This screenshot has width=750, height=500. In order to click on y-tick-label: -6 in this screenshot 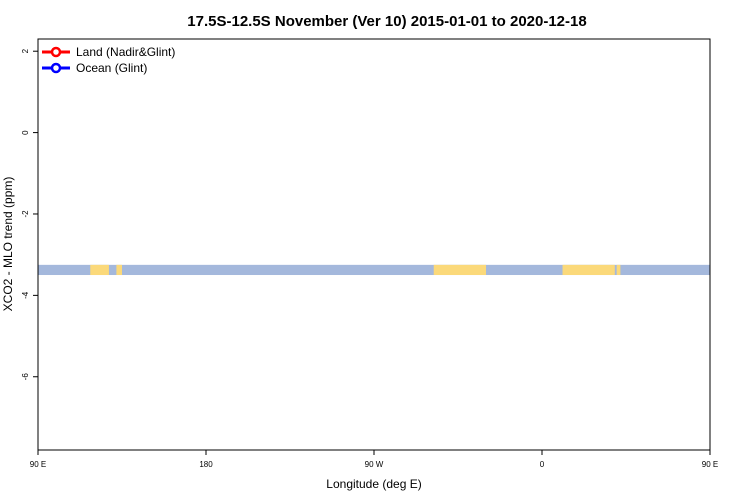, I will do `click(25, 377)`.